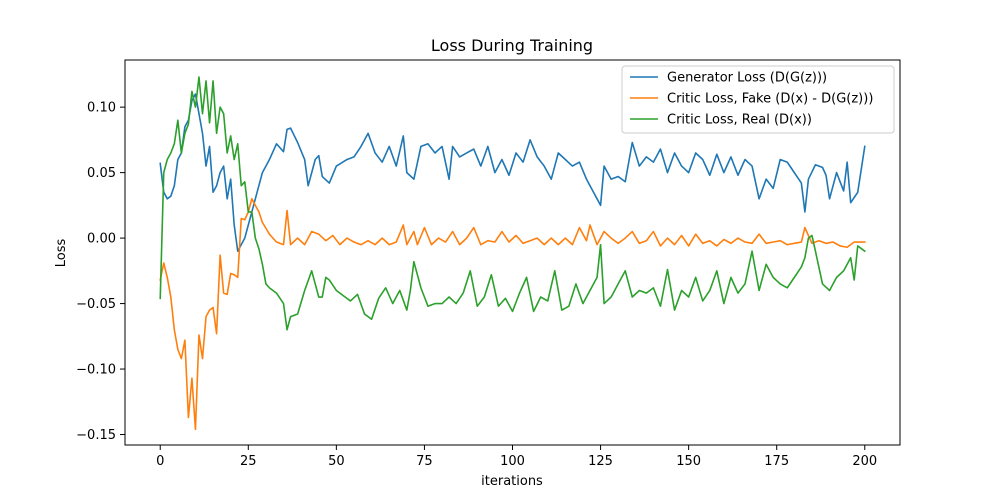  I want to click on x-tick-label: 25, so click(248, 461).